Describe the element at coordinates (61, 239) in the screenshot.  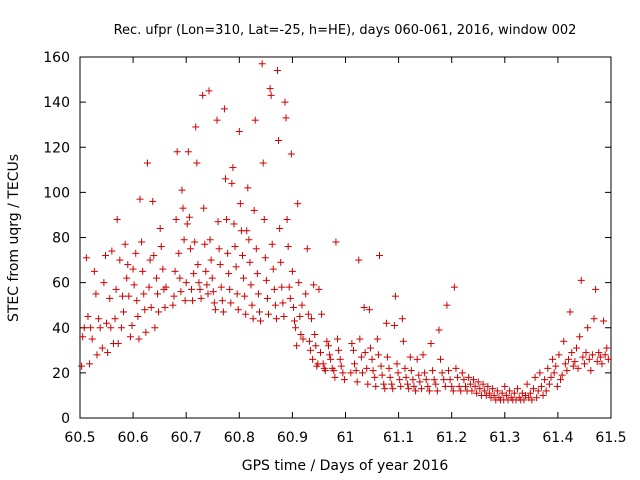
I see `y-tick-label: 80` at that location.